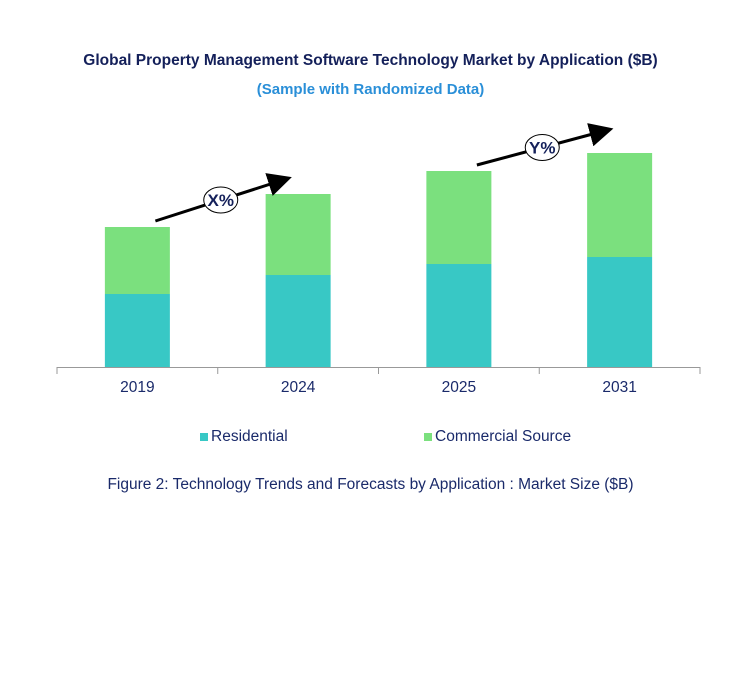 The height and width of the screenshot is (673, 741). I want to click on legend-label-residential: Residential, so click(249, 436).